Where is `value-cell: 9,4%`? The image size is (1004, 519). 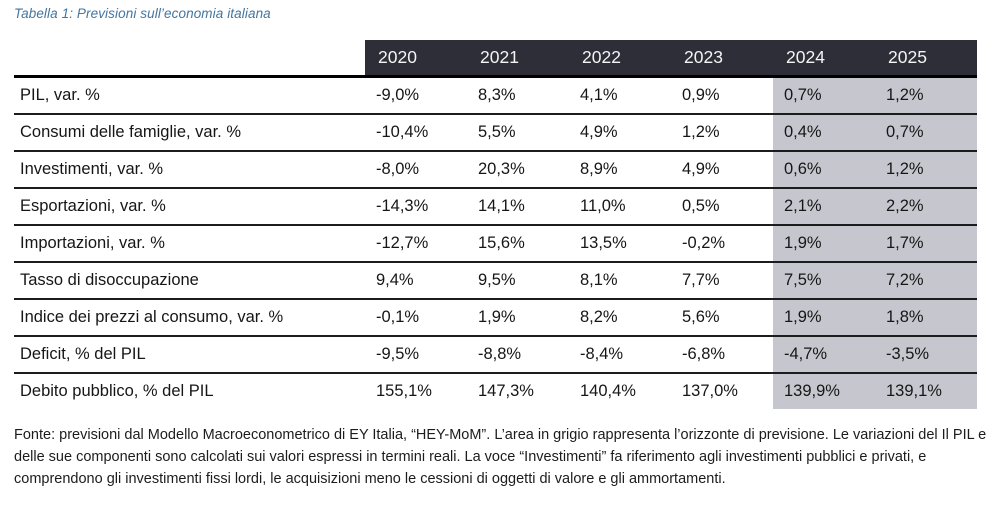 value-cell: 9,4% is located at coordinates (416, 280).